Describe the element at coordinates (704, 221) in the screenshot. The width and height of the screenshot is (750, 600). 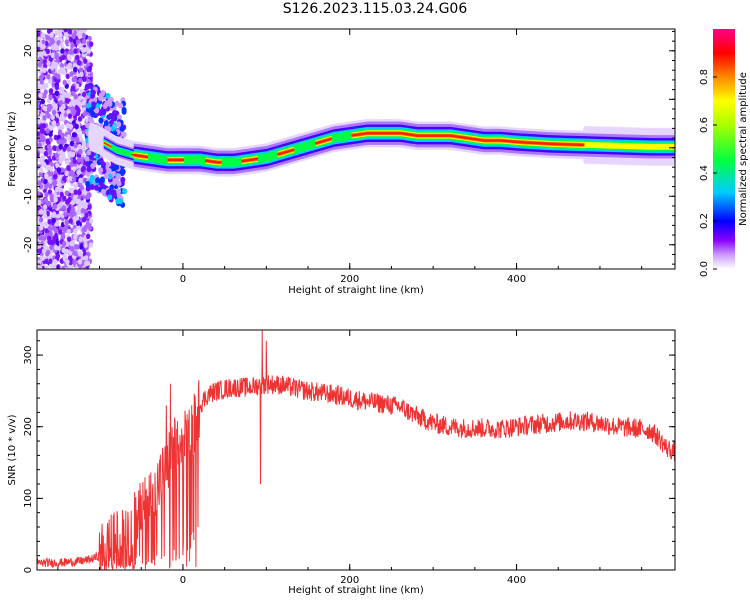
I see `colorbar-tick-label: 0.2` at that location.